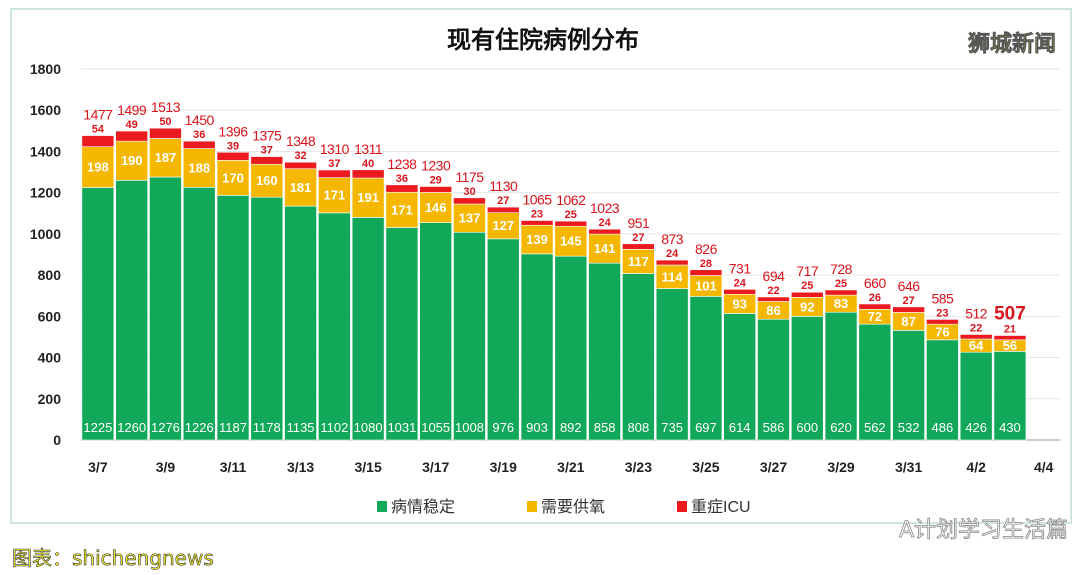 The image size is (1080, 575). What do you see at coordinates (976, 427) in the screenshot?
I see `data-label: 426` at bounding box center [976, 427].